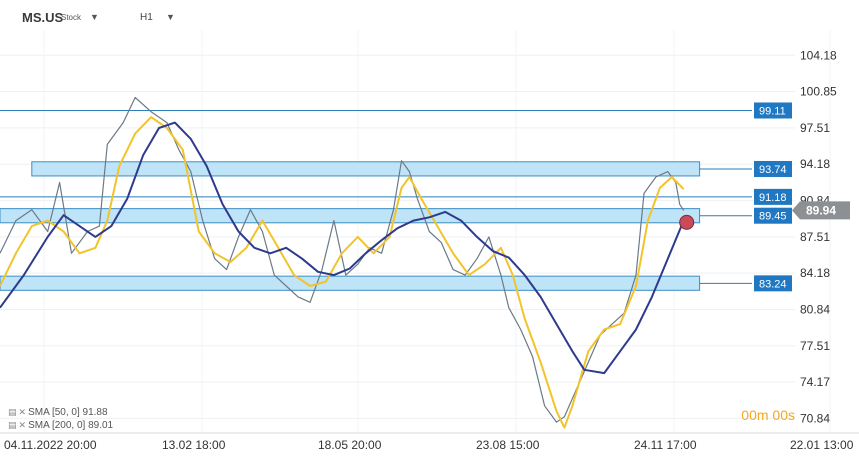  Describe the element at coordinates (818, 55) in the screenshot. I see `price-tick-label: 104.18` at that location.